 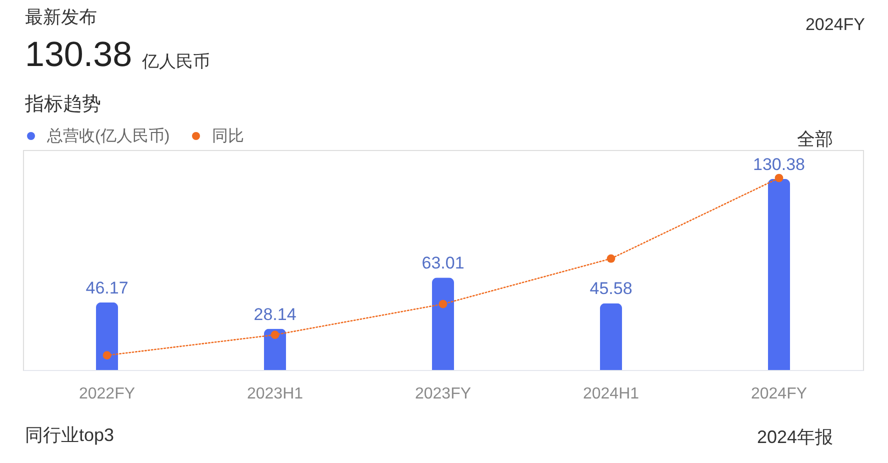 What do you see at coordinates (108, 136) in the screenshot?
I see `legend-label: 总营收(亿人民币)` at bounding box center [108, 136].